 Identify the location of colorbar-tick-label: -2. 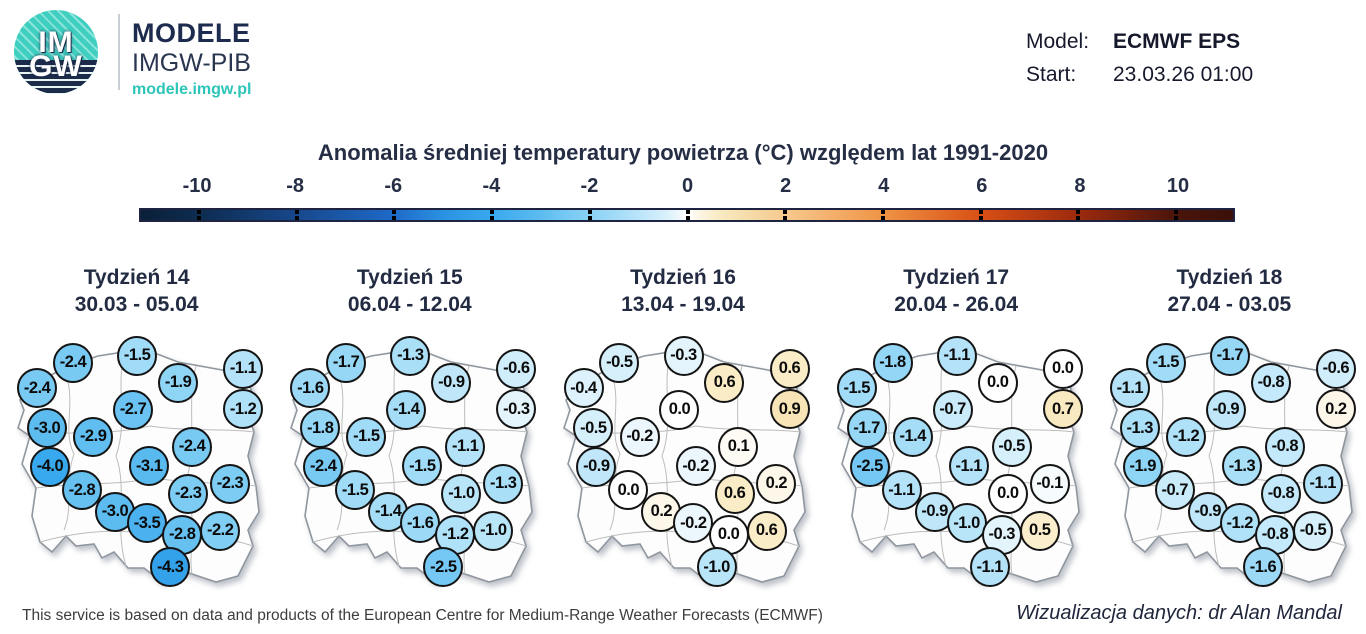
(589, 186).